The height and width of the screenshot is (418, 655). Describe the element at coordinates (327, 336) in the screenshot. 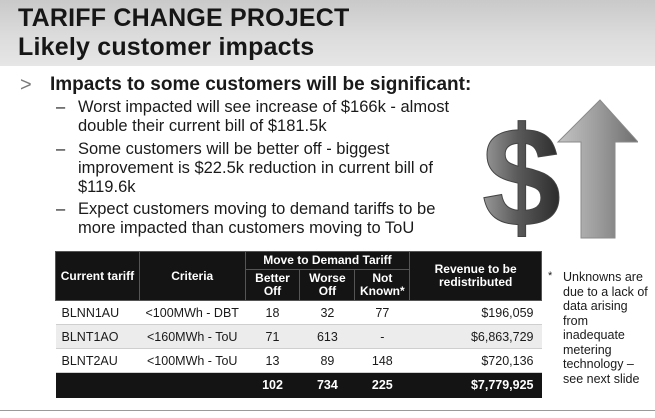

I see `cell-worse: 613` at that location.